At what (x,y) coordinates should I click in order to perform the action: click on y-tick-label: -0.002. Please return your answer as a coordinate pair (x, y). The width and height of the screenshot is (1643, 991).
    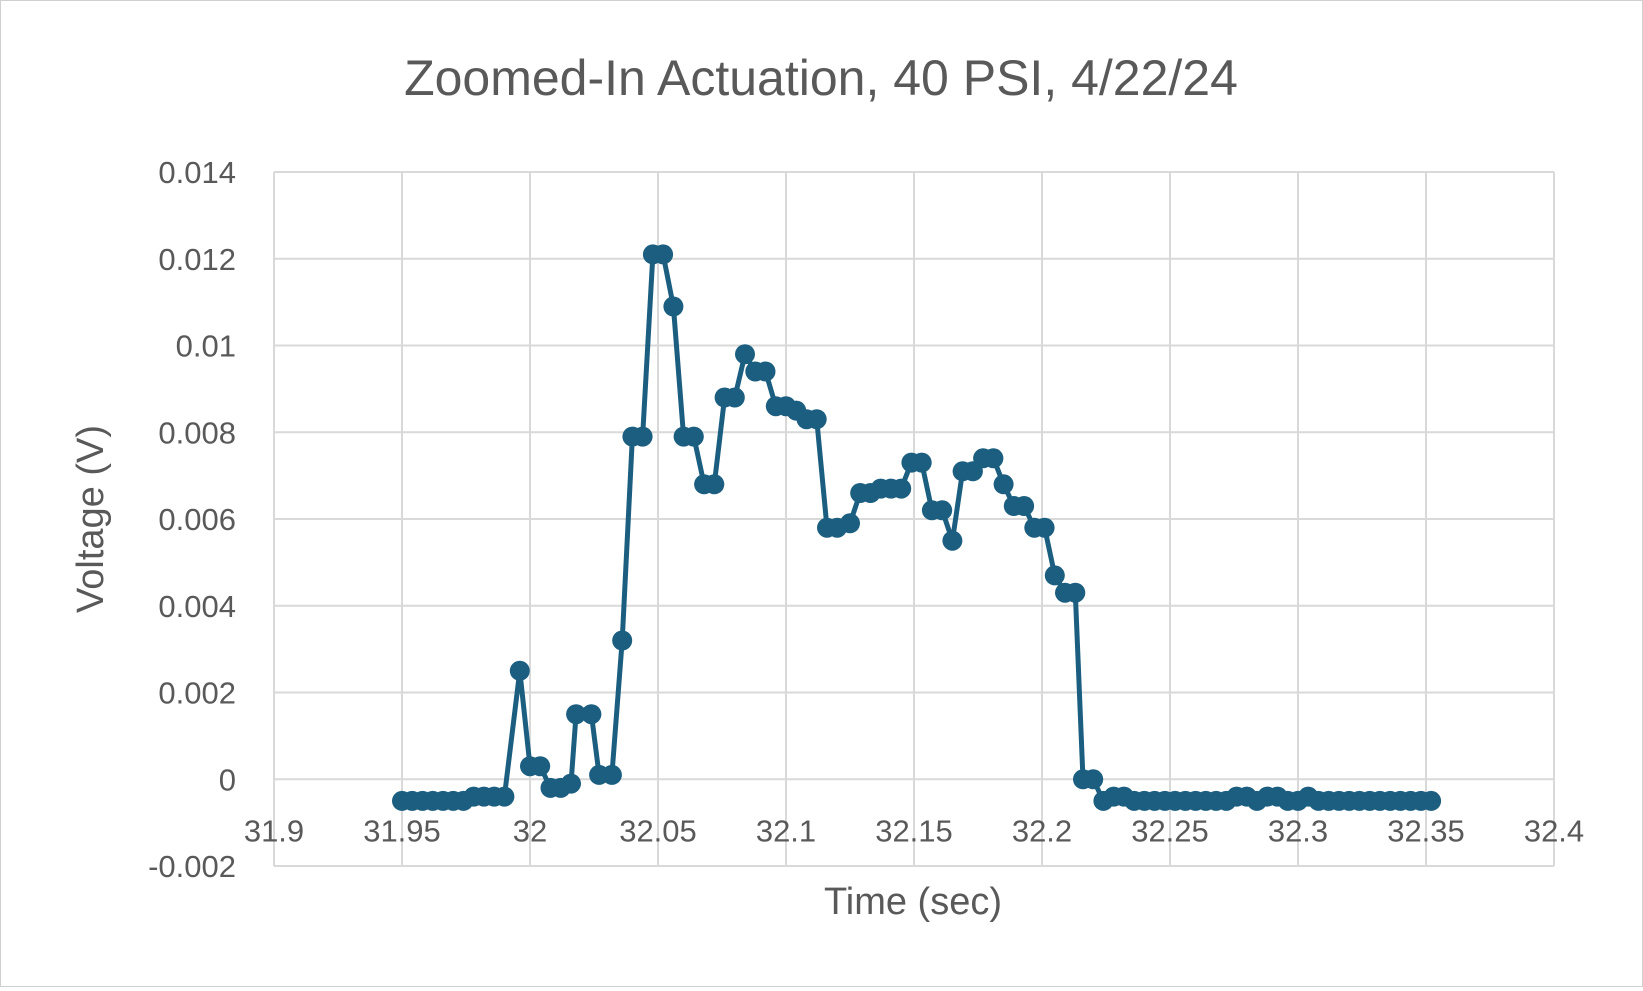
    Looking at the image, I should click on (192, 866).